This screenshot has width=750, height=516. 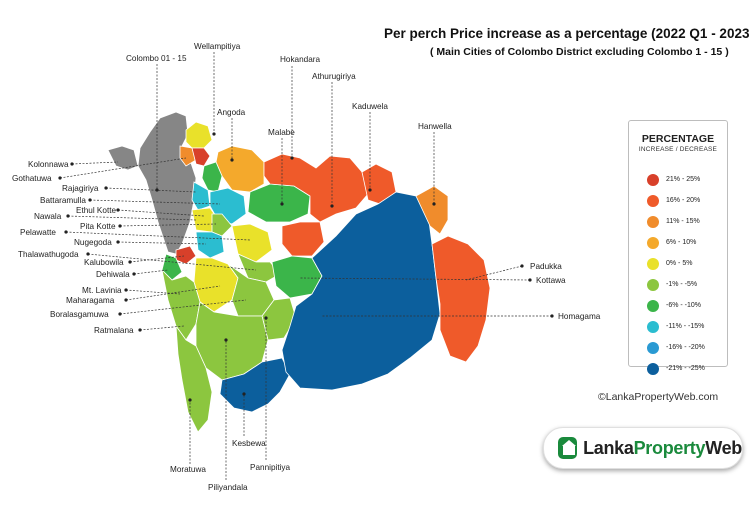 I want to click on dot-angoda, so click(x=232, y=160).